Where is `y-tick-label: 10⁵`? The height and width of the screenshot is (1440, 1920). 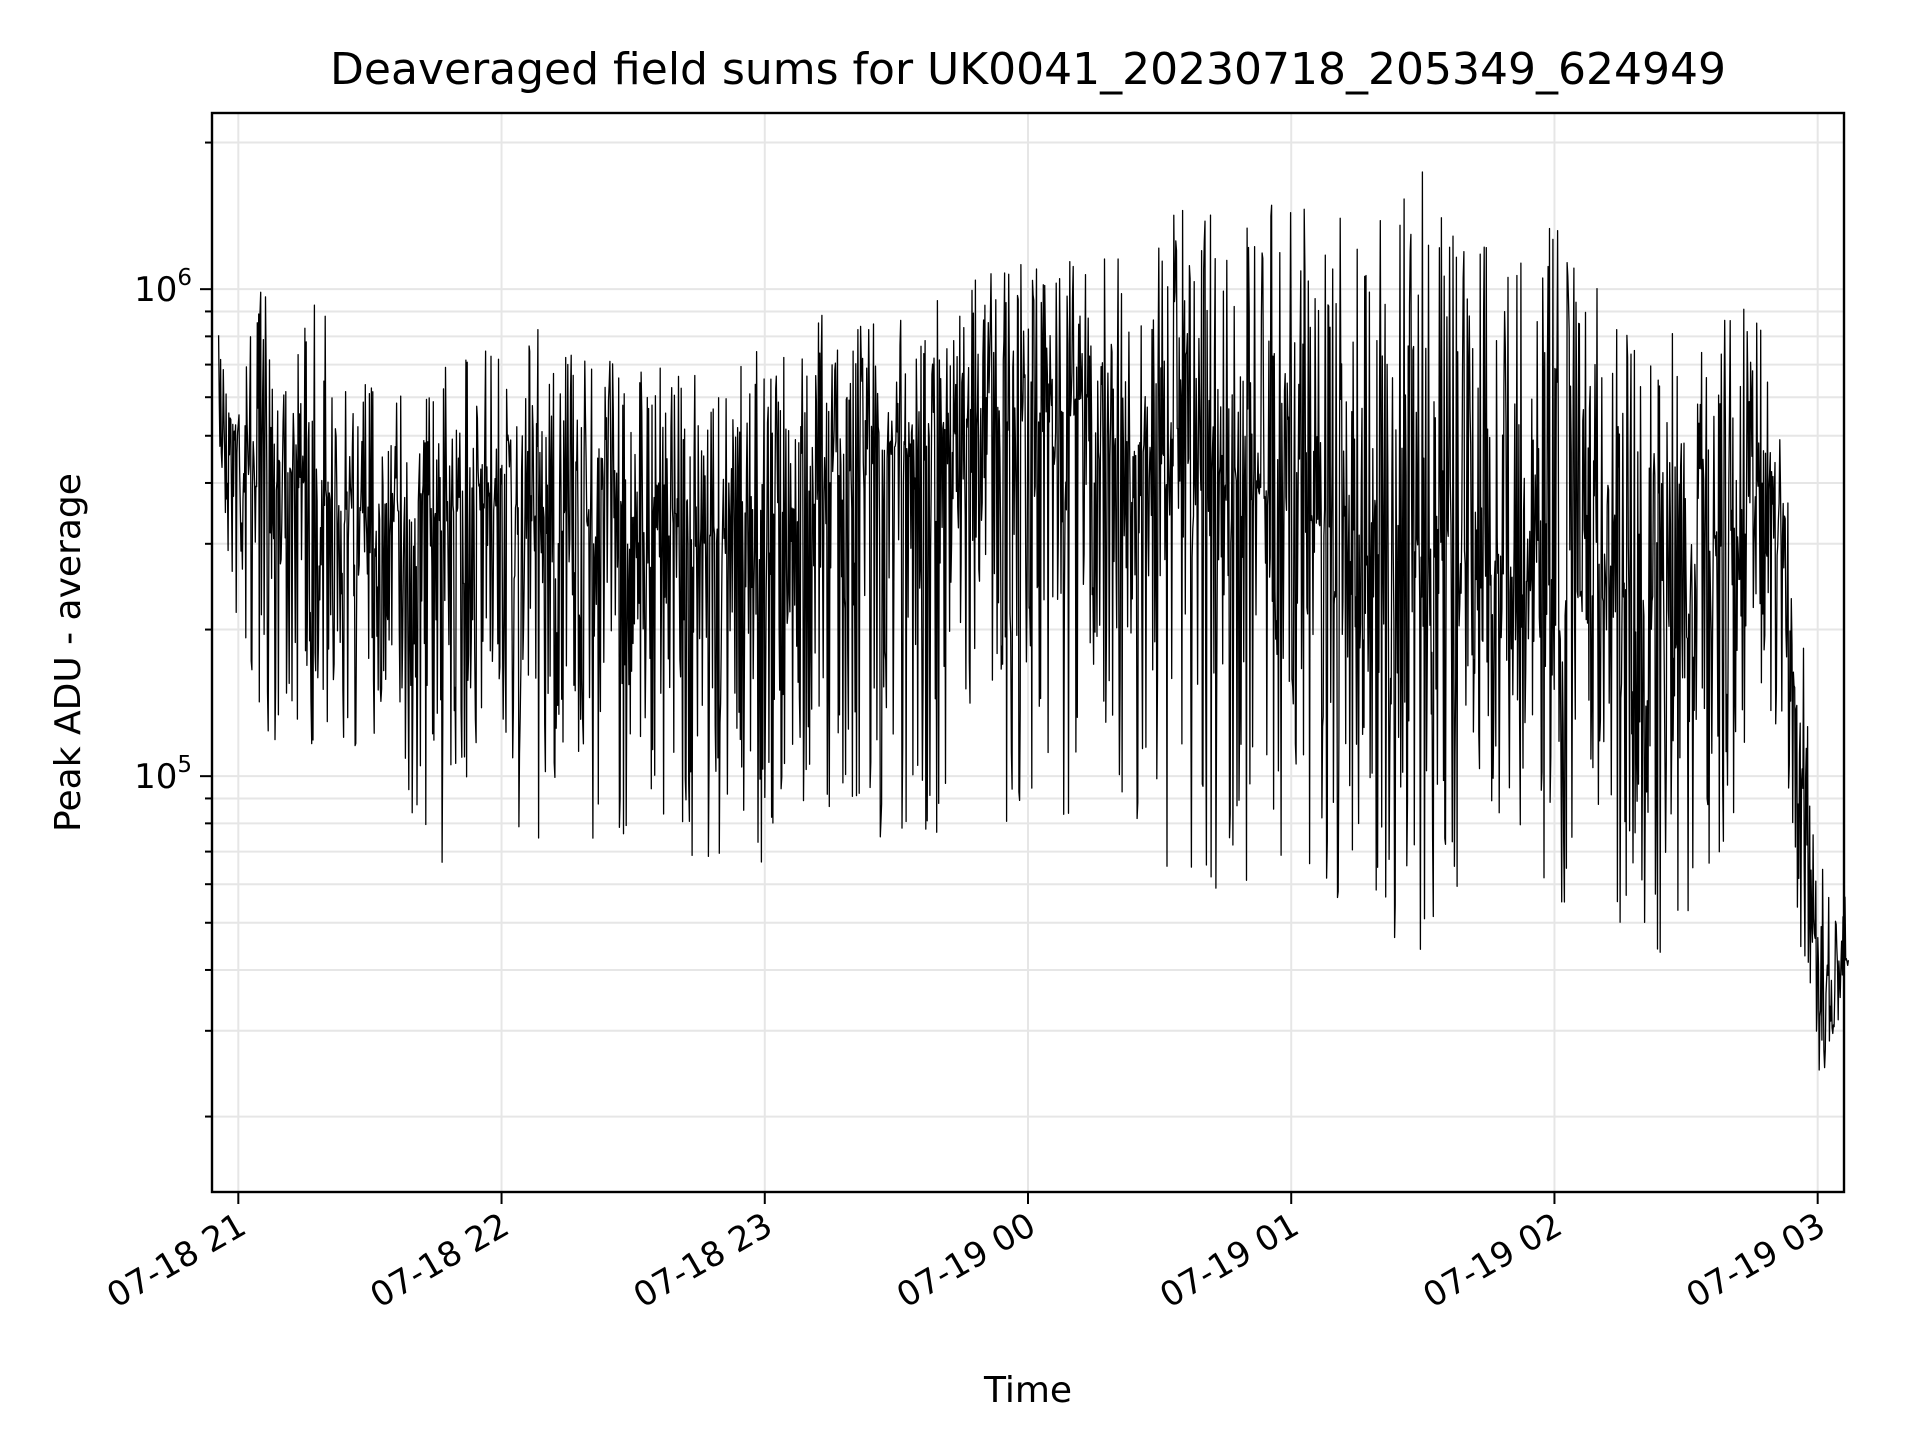
y-tick-label: 10⁵ is located at coordinates (163, 774).